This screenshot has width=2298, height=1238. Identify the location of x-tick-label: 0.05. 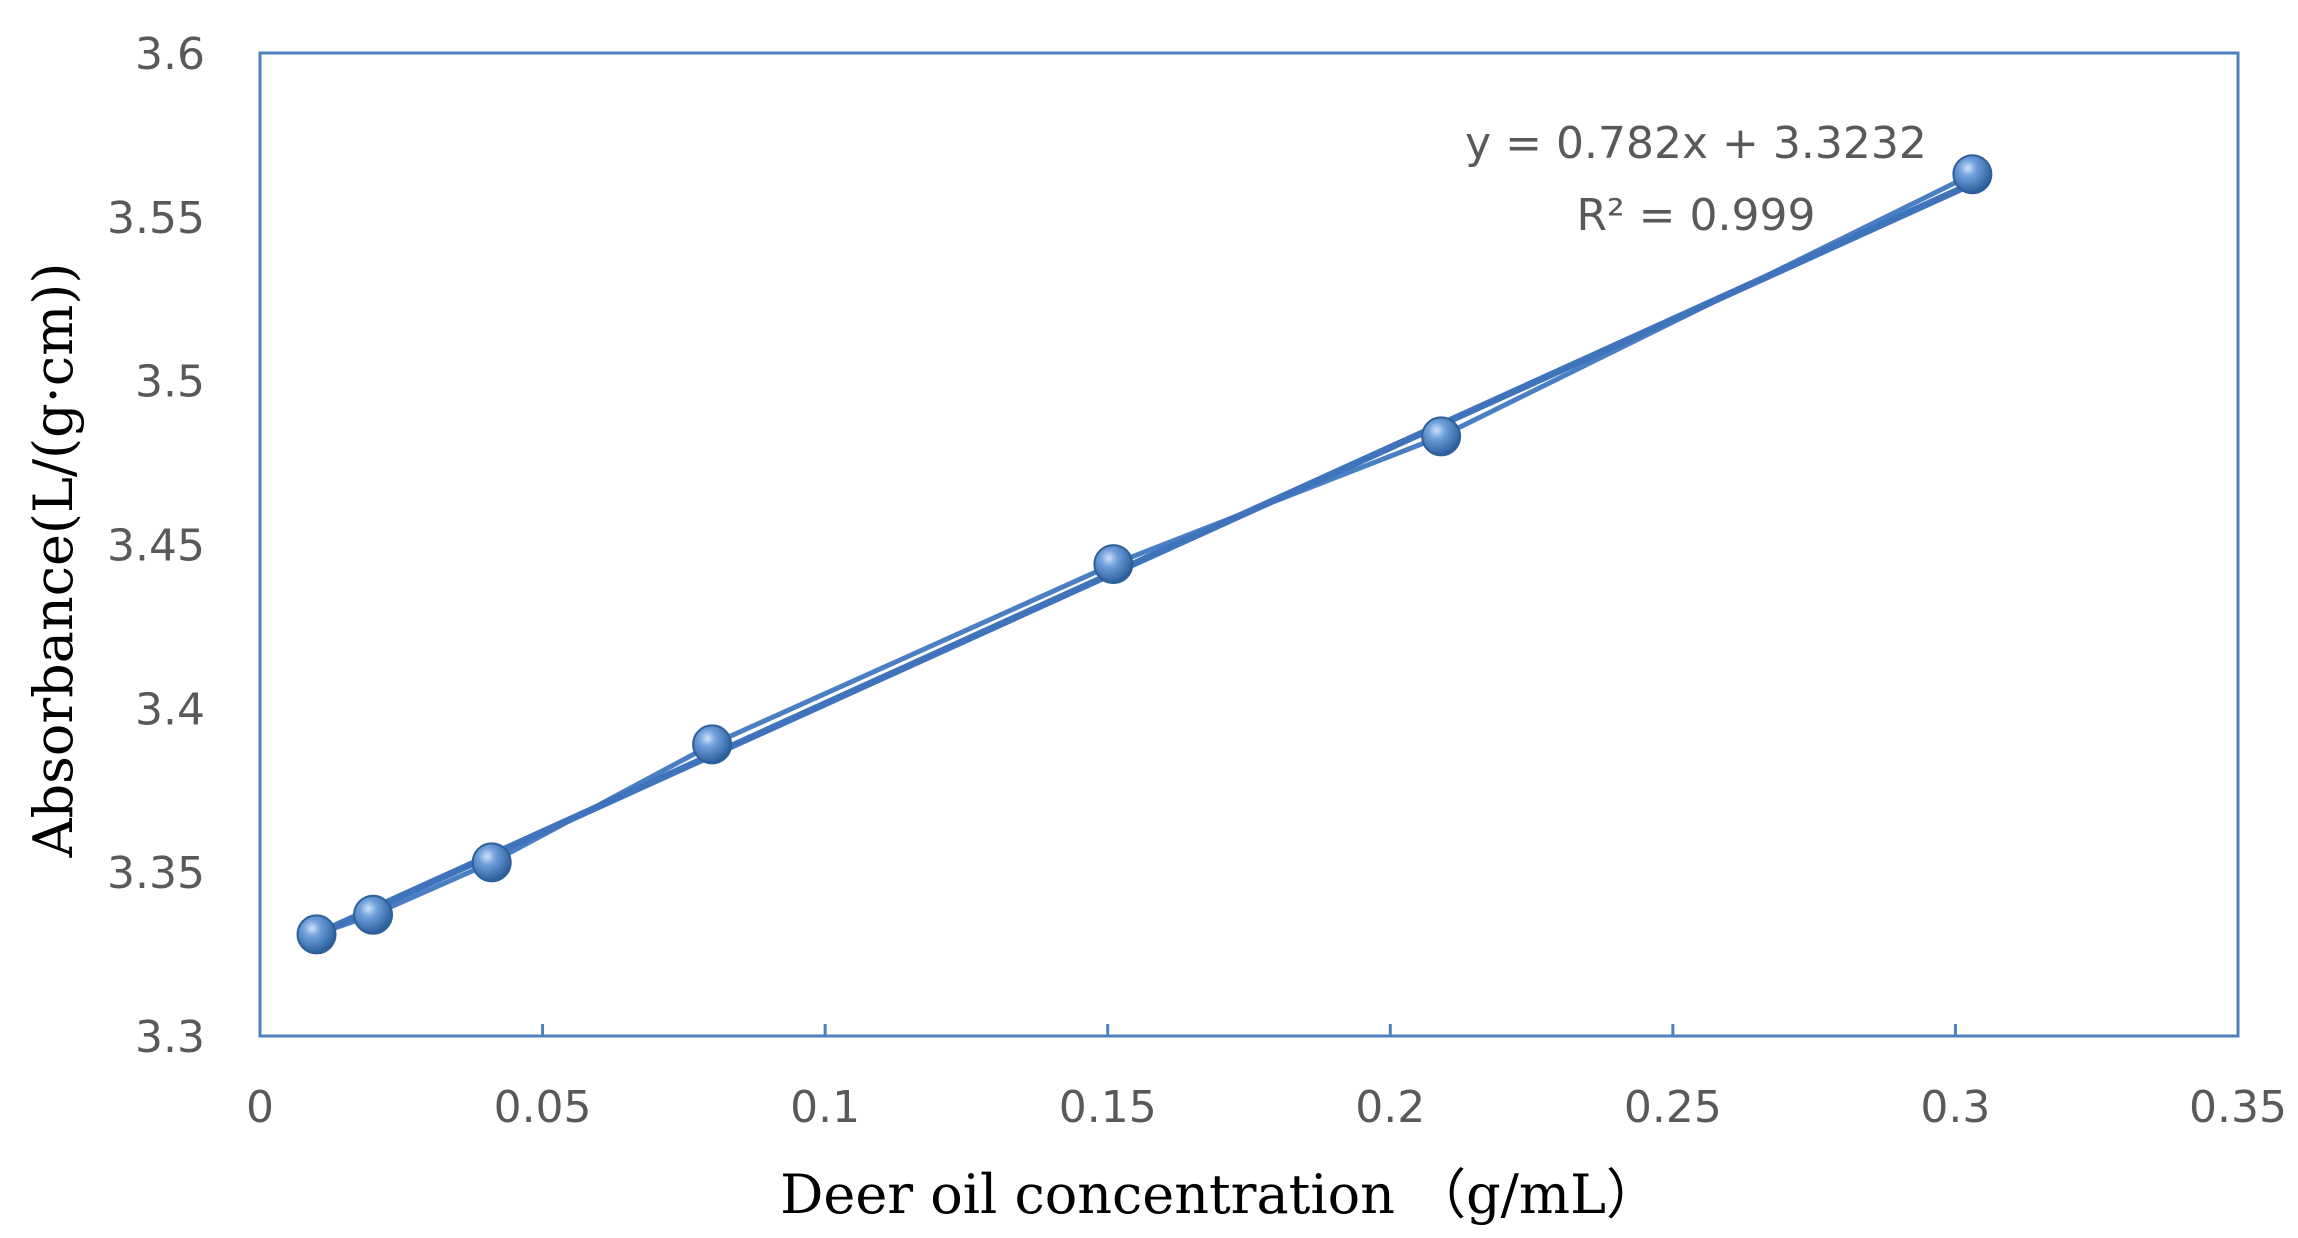
(543, 1107).